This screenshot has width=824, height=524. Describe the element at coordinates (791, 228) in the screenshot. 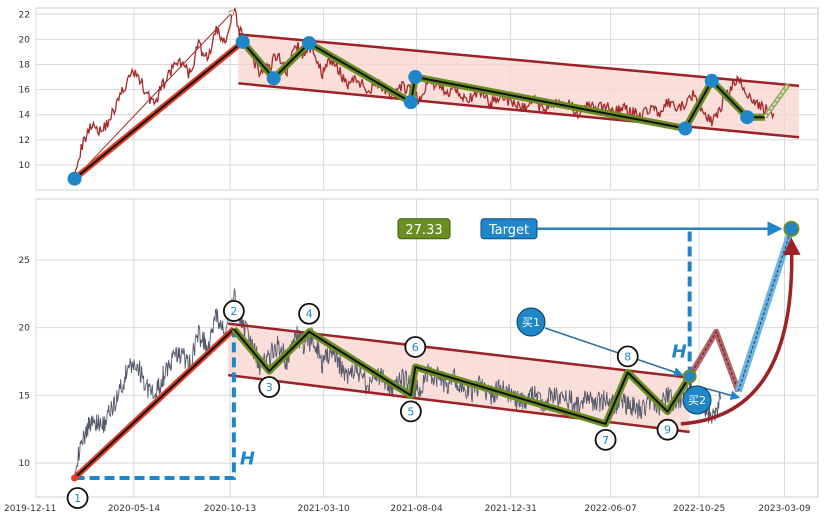

I see `target-dot` at that location.